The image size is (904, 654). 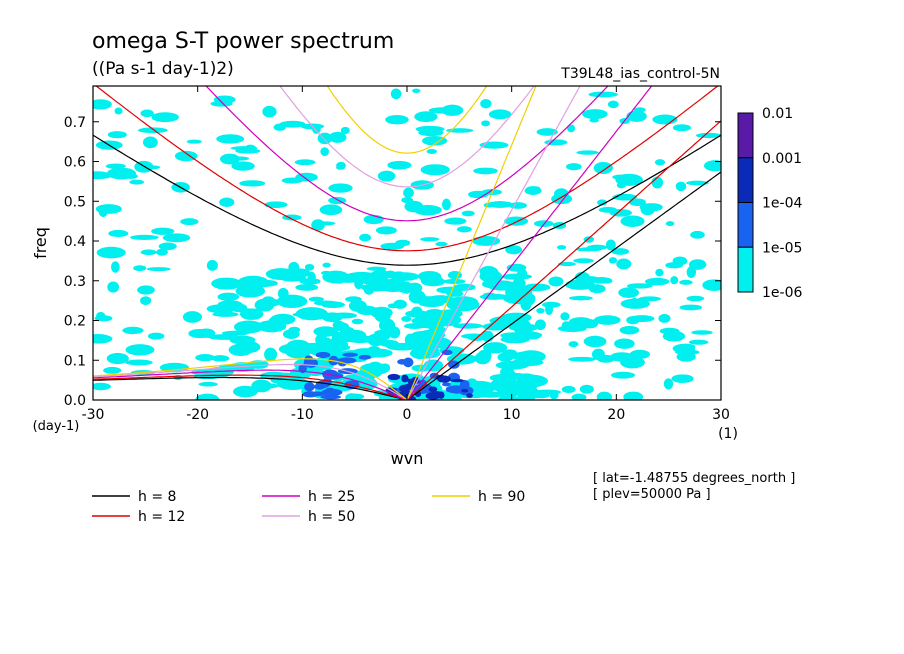 What do you see at coordinates (75, 123) in the screenshot?
I see `y-tick-label: 0.7` at bounding box center [75, 123].